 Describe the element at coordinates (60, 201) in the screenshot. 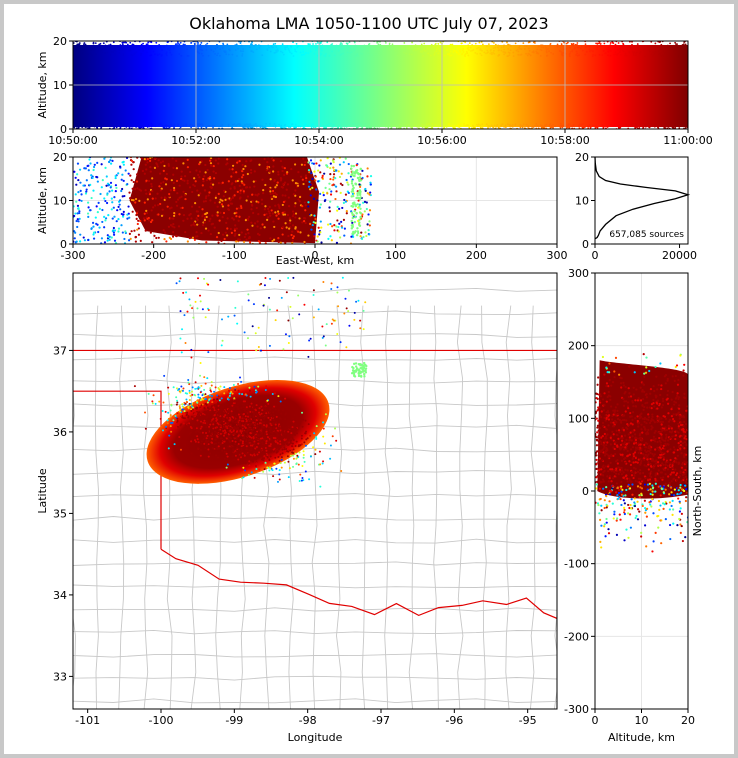

I see `y-tick-label: 10` at that location.